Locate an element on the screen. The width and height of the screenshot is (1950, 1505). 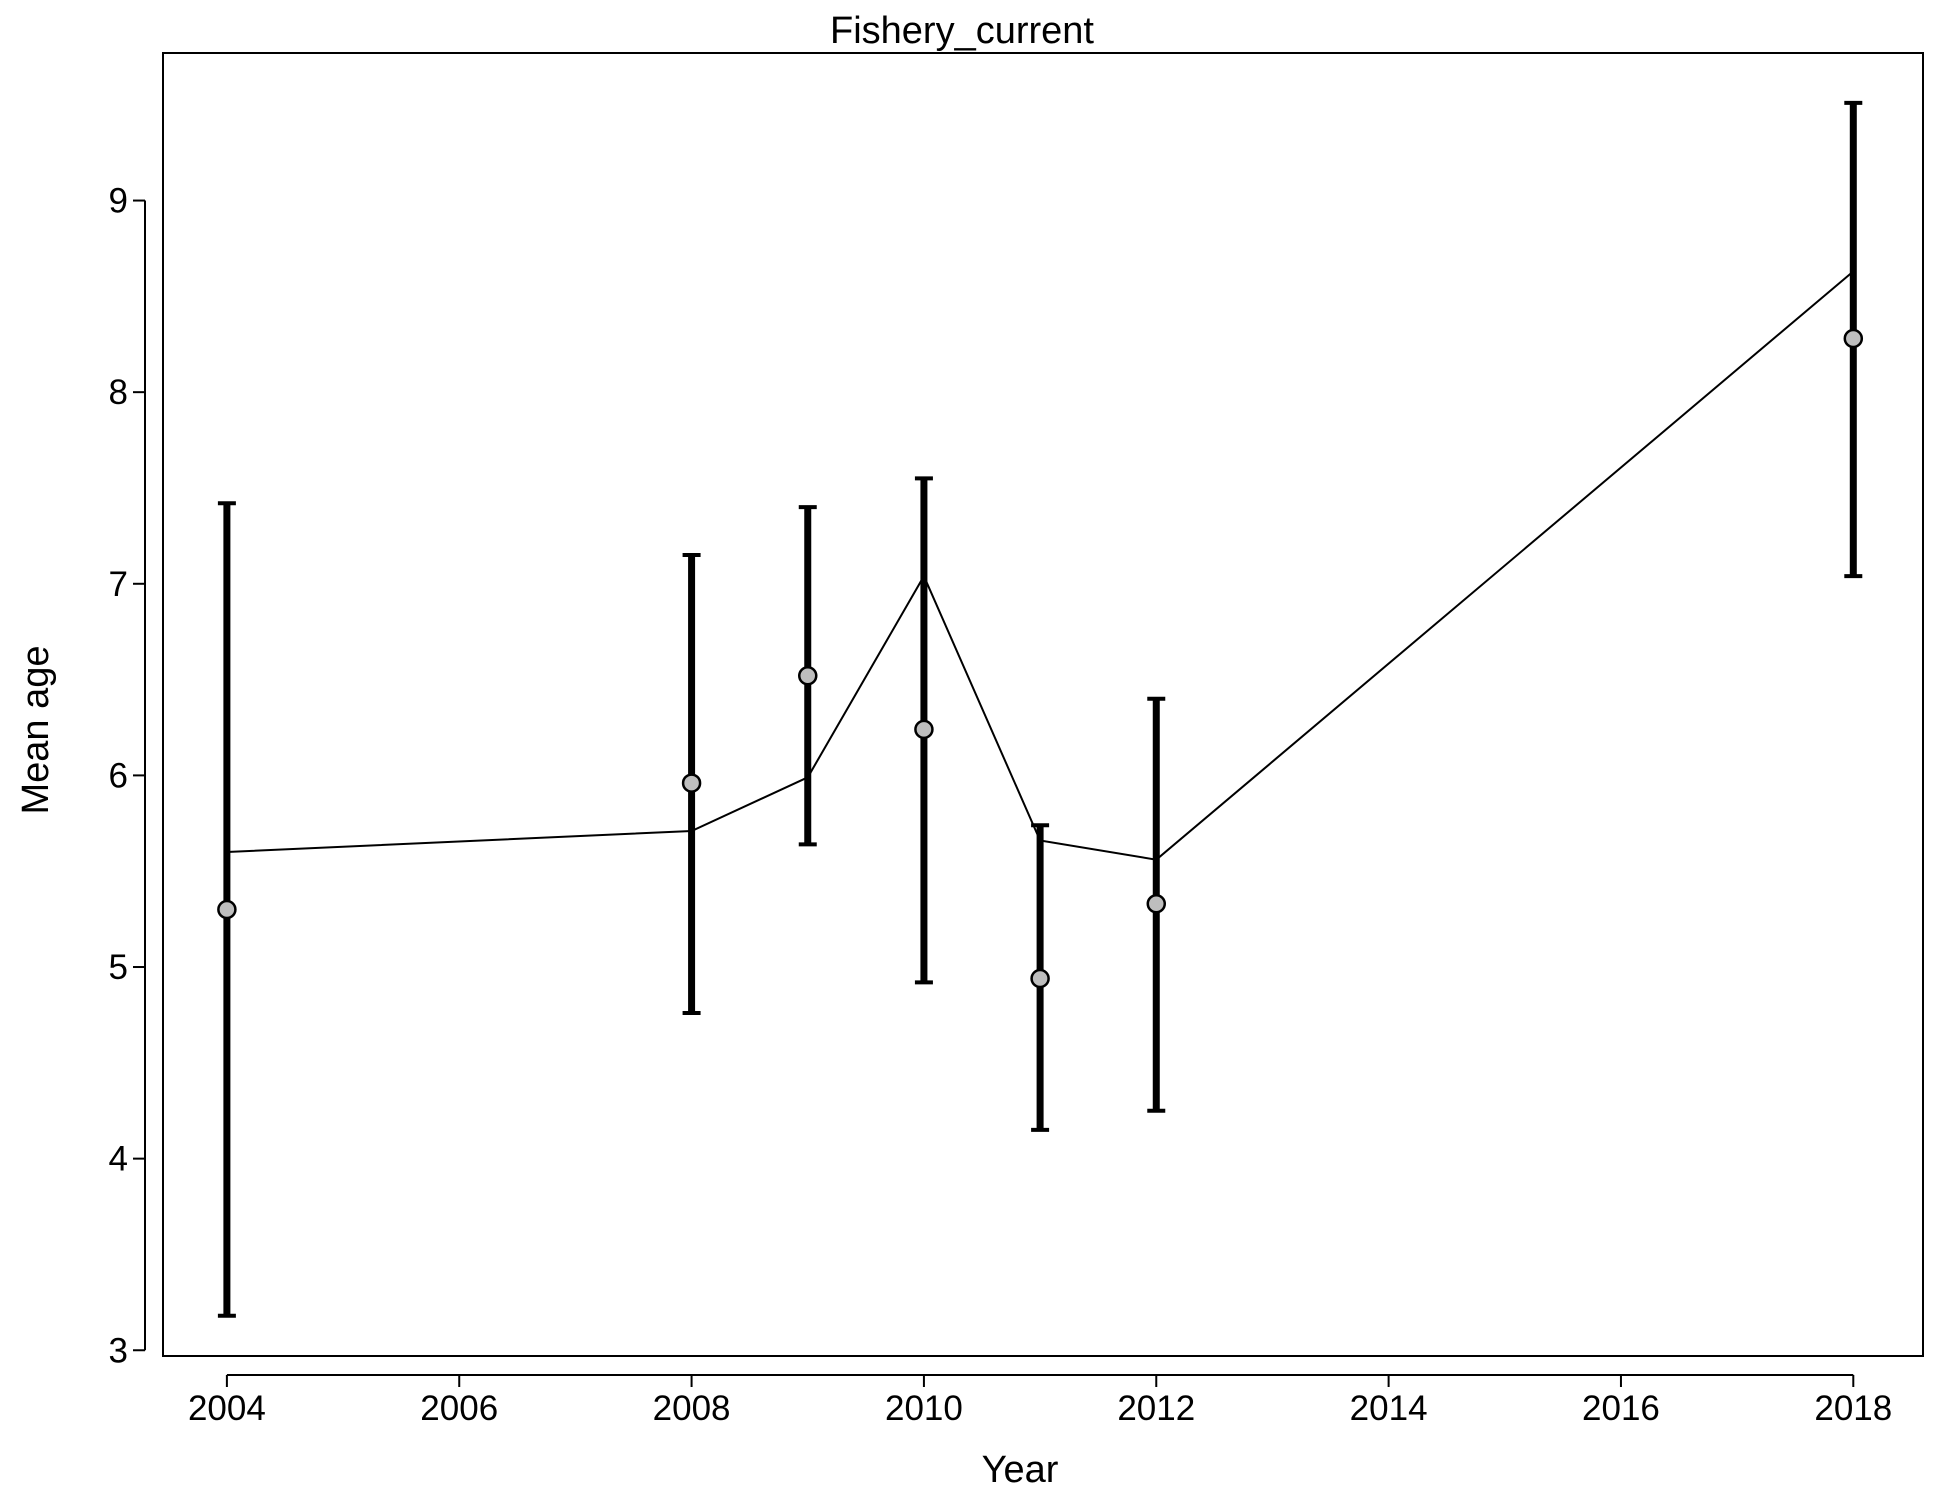
chart-title: Fishery_current is located at coordinates (962, 31).